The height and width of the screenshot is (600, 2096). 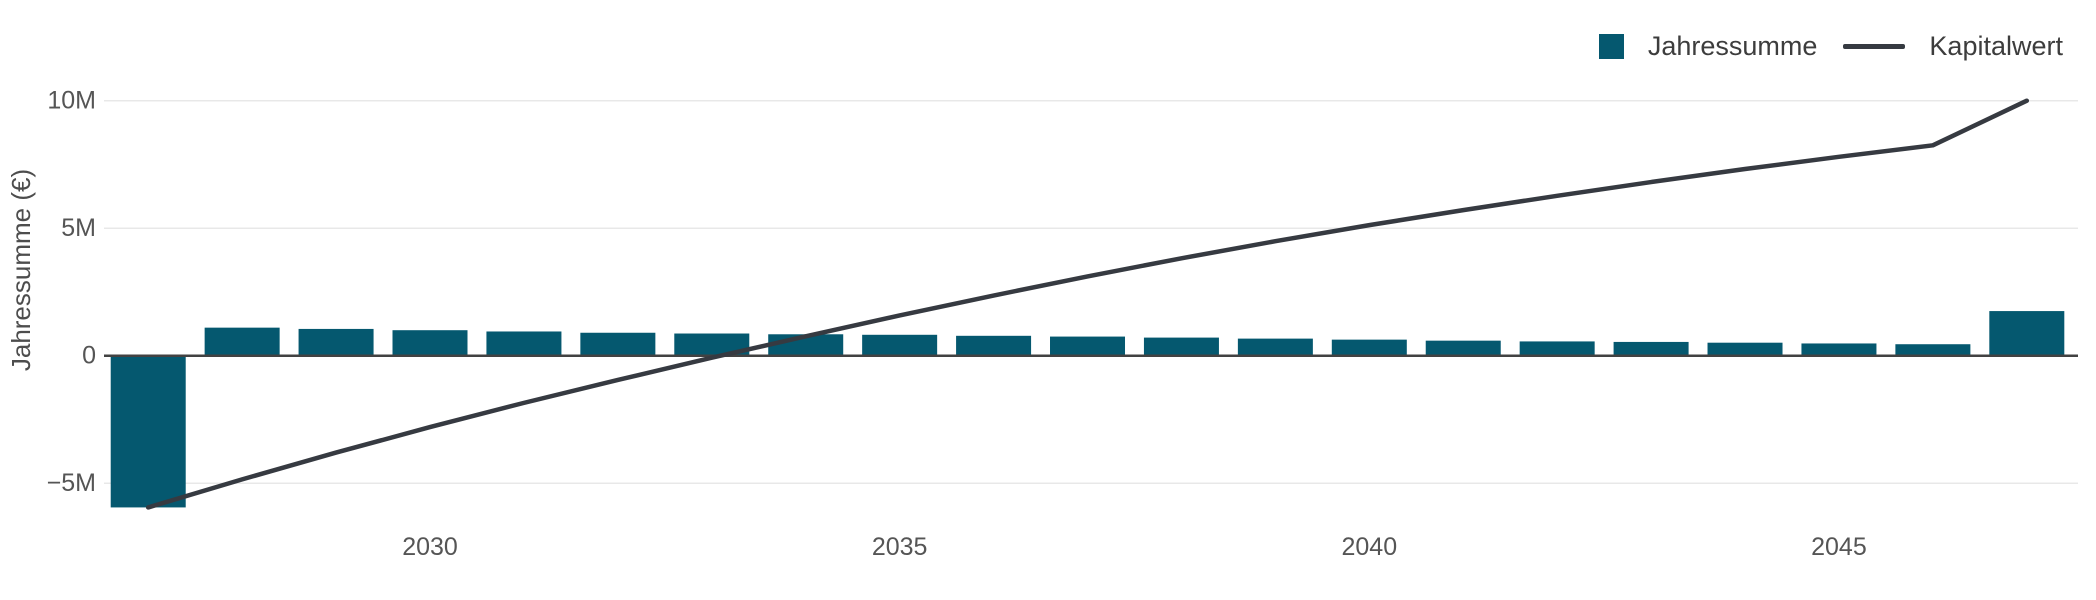 I want to click on legend-item-kapitalwert: Kapitalwert, so click(x=1953, y=46).